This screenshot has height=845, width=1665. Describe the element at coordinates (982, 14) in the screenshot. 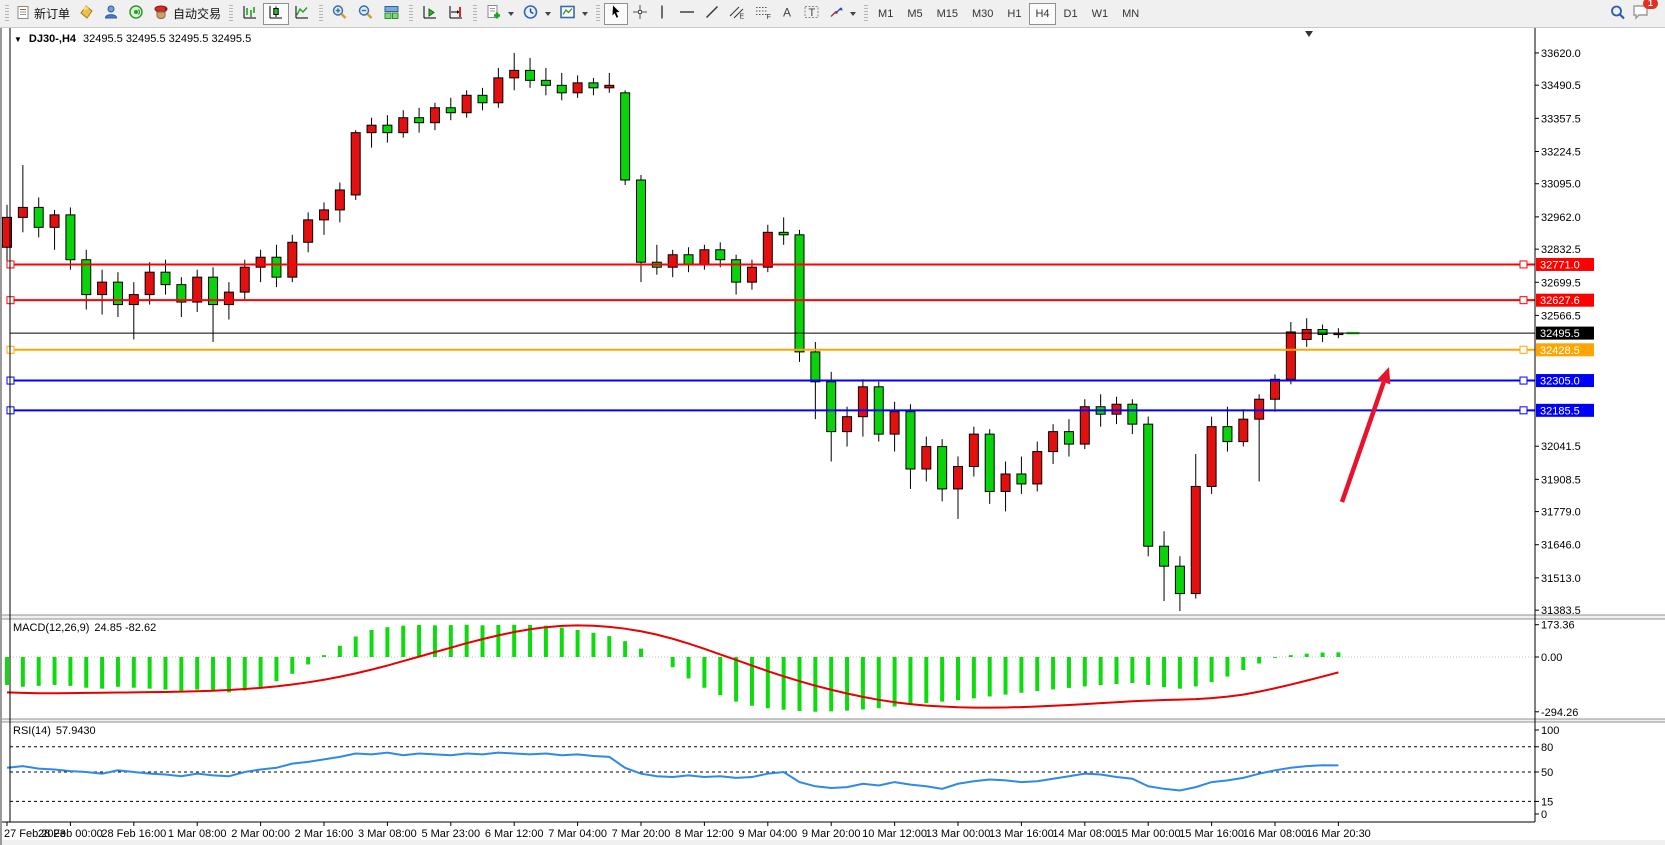

I see `timeframe-button-m30: M30` at that location.